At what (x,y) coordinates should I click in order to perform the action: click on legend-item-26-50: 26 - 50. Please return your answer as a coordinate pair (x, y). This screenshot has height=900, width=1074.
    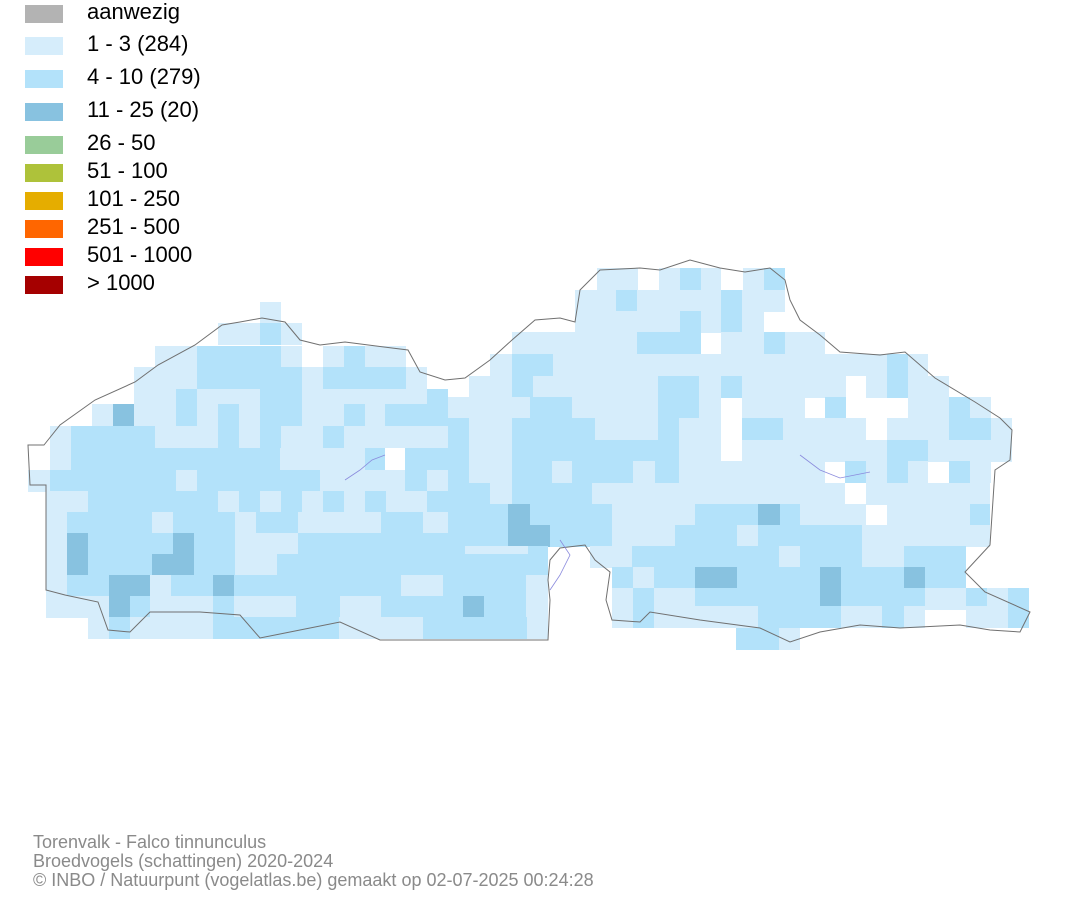
    Looking at the image, I should click on (125, 142).